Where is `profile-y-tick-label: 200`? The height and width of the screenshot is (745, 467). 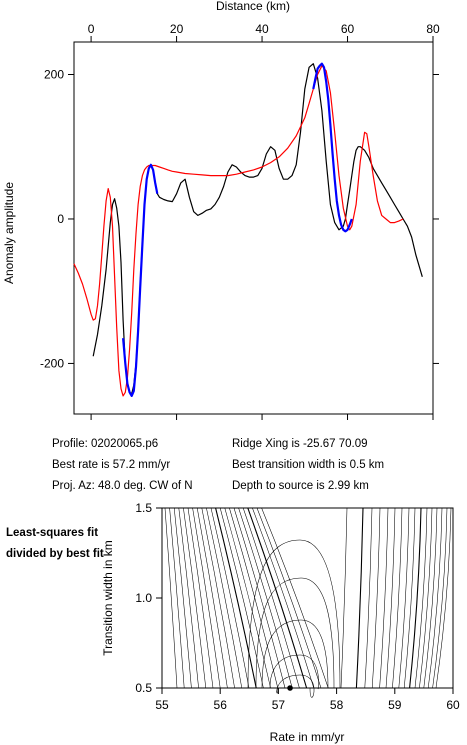 profile-y-tick-label: 200 is located at coordinates (54, 75).